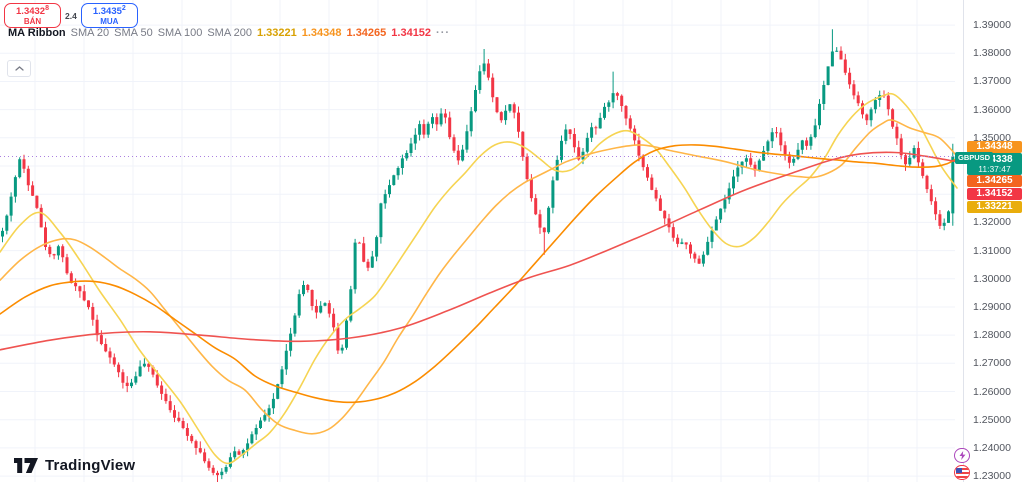 This screenshot has height=482, width=1024. Describe the element at coordinates (992, 250) in the screenshot. I see `axis-label: 1.31000` at that location.